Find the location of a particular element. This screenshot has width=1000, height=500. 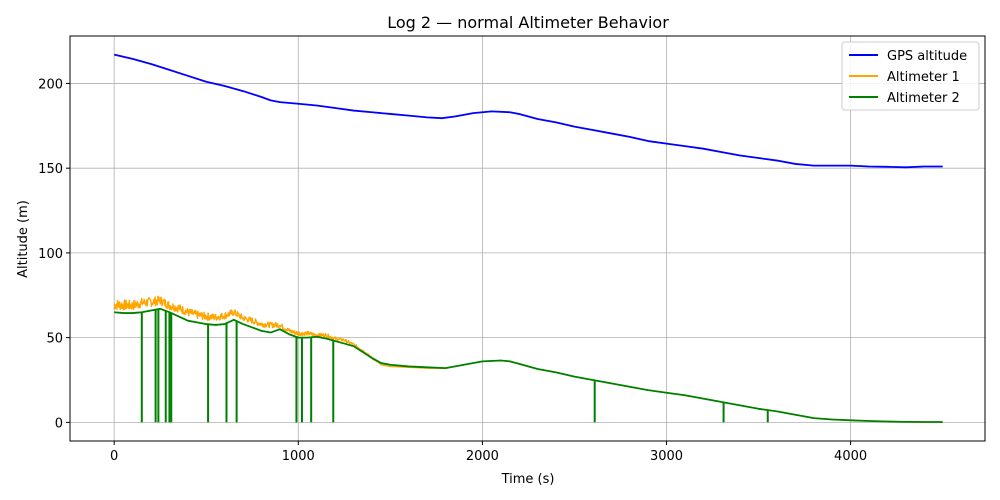

x-tick-label: 1000 is located at coordinates (298, 456).